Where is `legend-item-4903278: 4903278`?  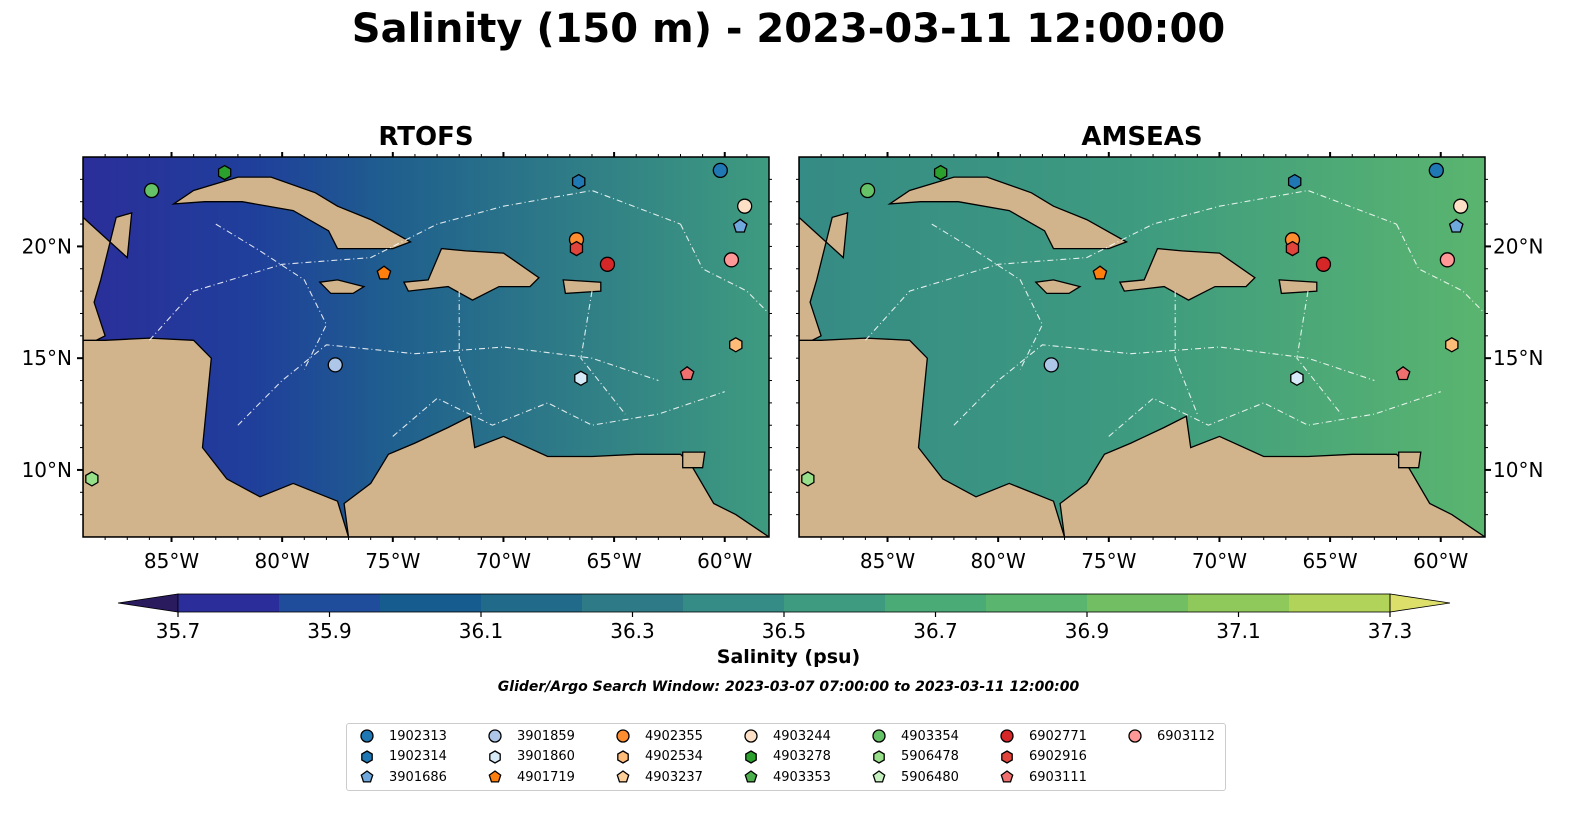 legend-item-4903278: 4903278 is located at coordinates (786, 757).